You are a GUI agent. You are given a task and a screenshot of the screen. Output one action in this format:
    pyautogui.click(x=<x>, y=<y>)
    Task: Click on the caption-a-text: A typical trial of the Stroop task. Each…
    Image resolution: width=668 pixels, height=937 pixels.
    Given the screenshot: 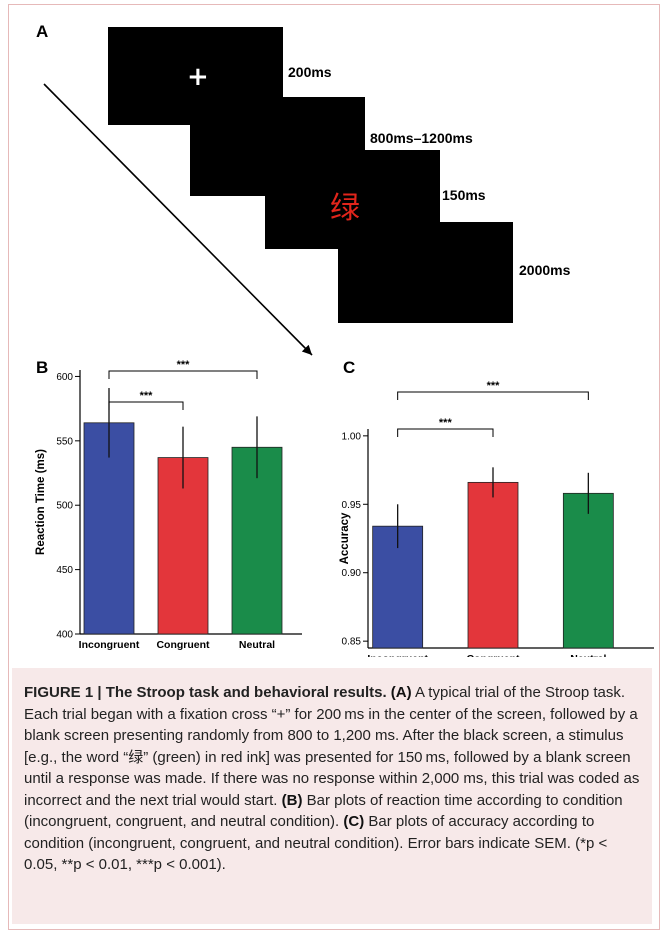 What is the action you would take?
    pyautogui.click(x=332, y=746)
    